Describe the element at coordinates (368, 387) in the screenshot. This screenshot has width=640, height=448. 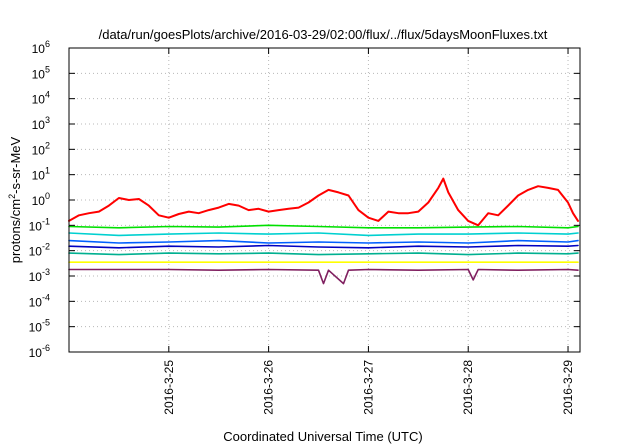
I see `x-tick-label: 2016-3-27` at that location.